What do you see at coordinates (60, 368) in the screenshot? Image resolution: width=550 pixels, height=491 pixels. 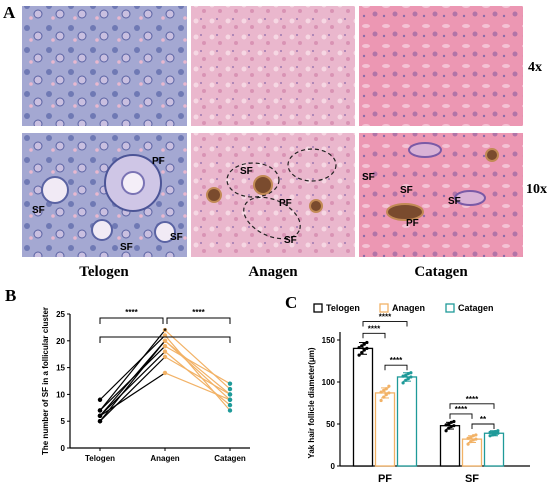 I see `chart-b-y-tick-label: 15` at bounding box center [60, 368].